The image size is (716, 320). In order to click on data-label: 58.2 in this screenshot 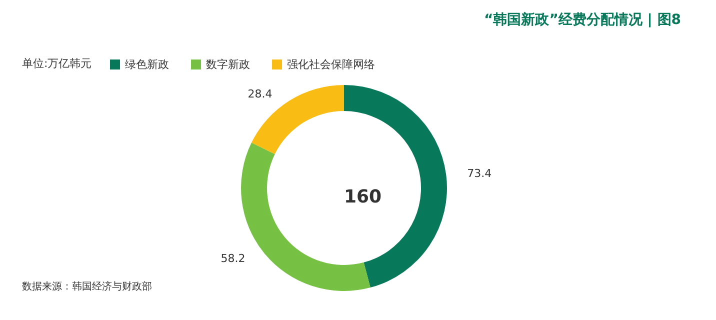, I will do `click(233, 258)`.